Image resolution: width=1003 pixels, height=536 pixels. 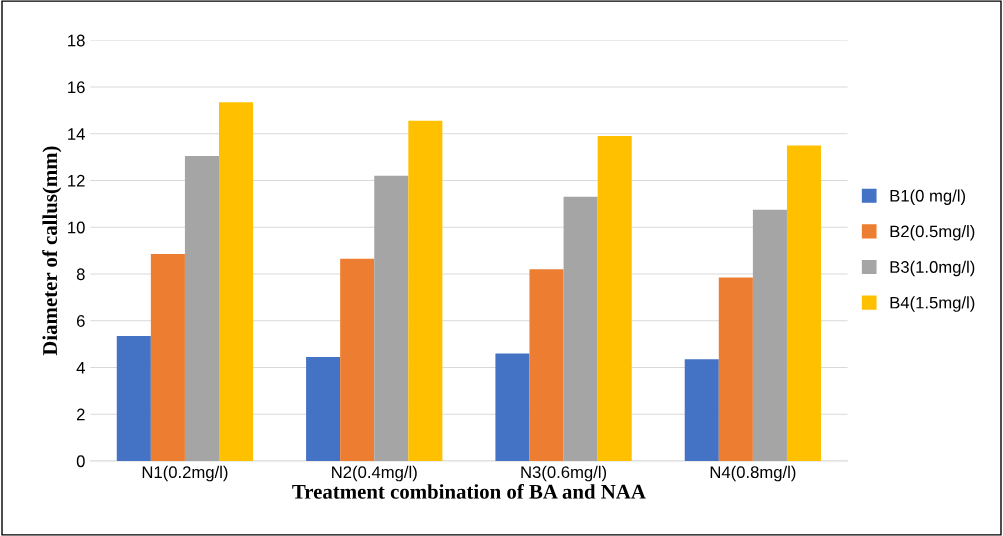 What do you see at coordinates (932, 304) in the screenshot?
I see `legend-label: B4(1.5mg/l)` at bounding box center [932, 304].